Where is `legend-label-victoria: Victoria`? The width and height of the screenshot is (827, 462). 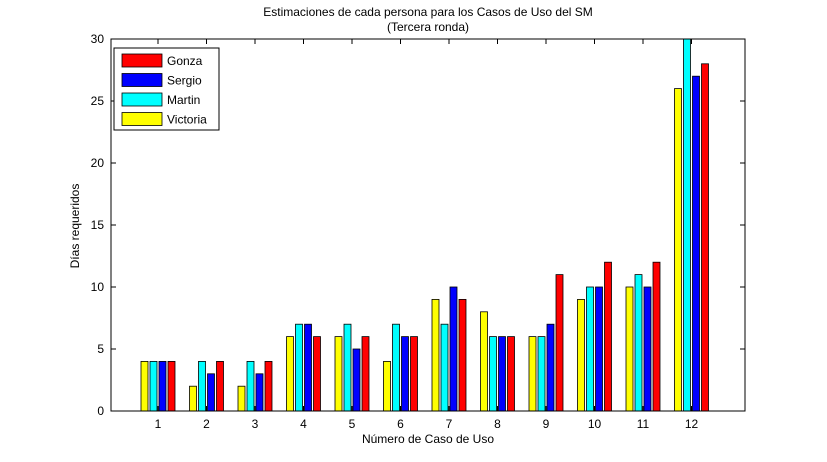
legend-label-victoria: Victoria is located at coordinates (187, 120).